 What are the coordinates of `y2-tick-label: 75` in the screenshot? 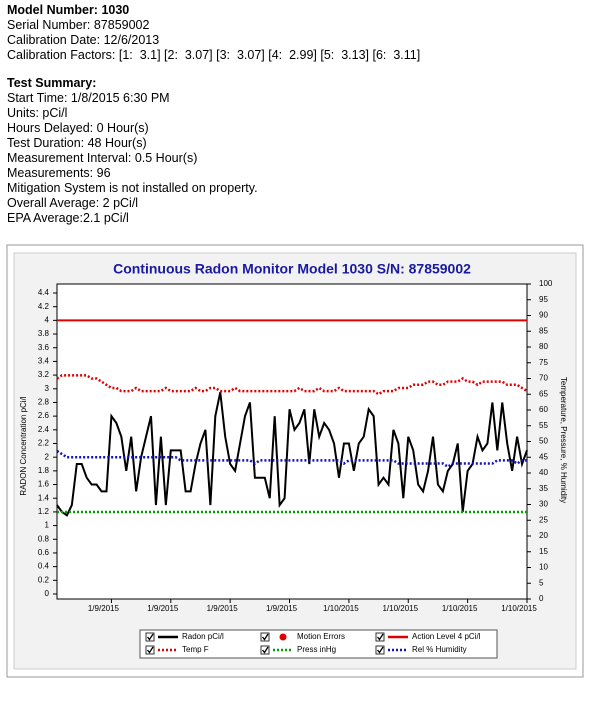 It's located at (543, 362).